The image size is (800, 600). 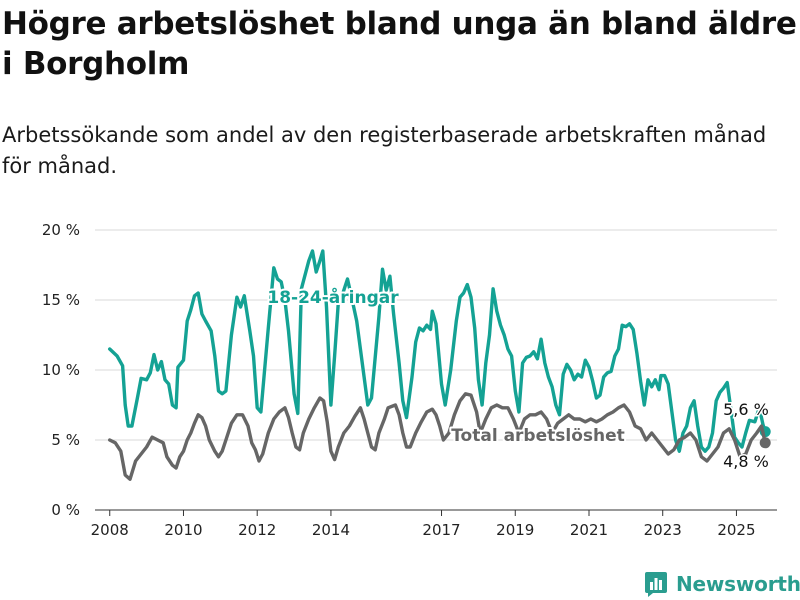 I want to click on x-tick-label: 2014, so click(x=331, y=530).